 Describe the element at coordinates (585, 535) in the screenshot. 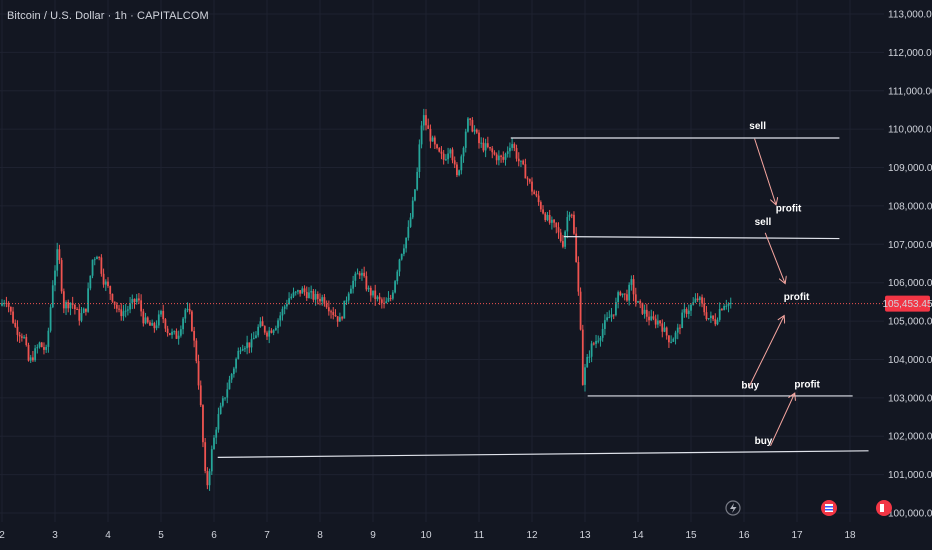

I see `time-tick-label: 13` at that location.